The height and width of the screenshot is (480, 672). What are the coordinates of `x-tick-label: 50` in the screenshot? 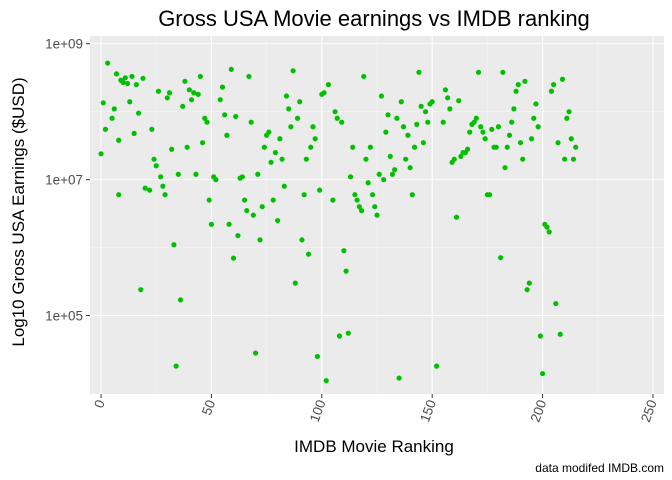 It's located at (208, 407).